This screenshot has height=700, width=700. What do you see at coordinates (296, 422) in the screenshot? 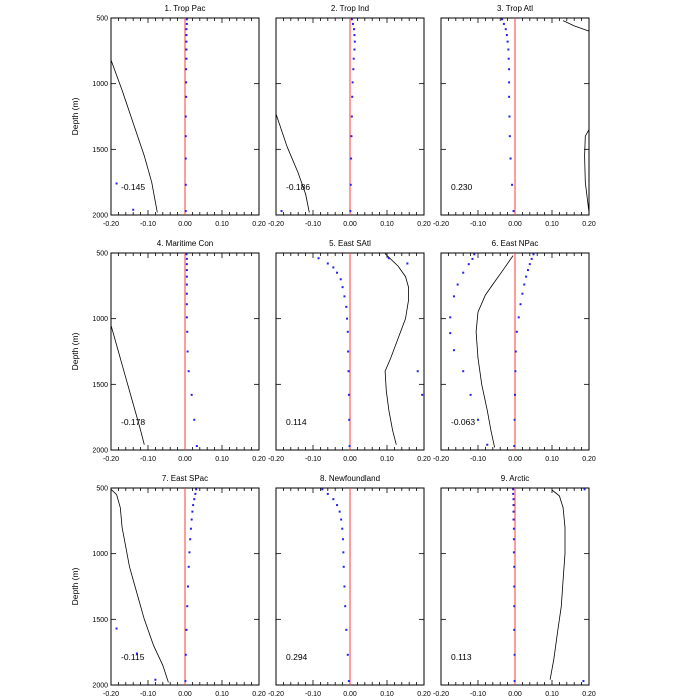
I see `correlation-label: 0.114` at bounding box center [296, 422].